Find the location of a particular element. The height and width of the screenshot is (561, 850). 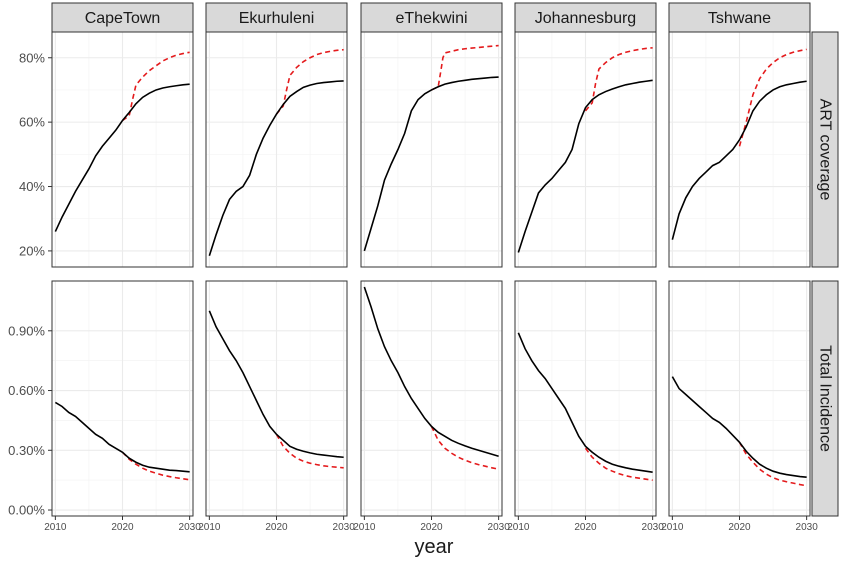

column-strip-label: Ekurhuleni is located at coordinates (277, 18).